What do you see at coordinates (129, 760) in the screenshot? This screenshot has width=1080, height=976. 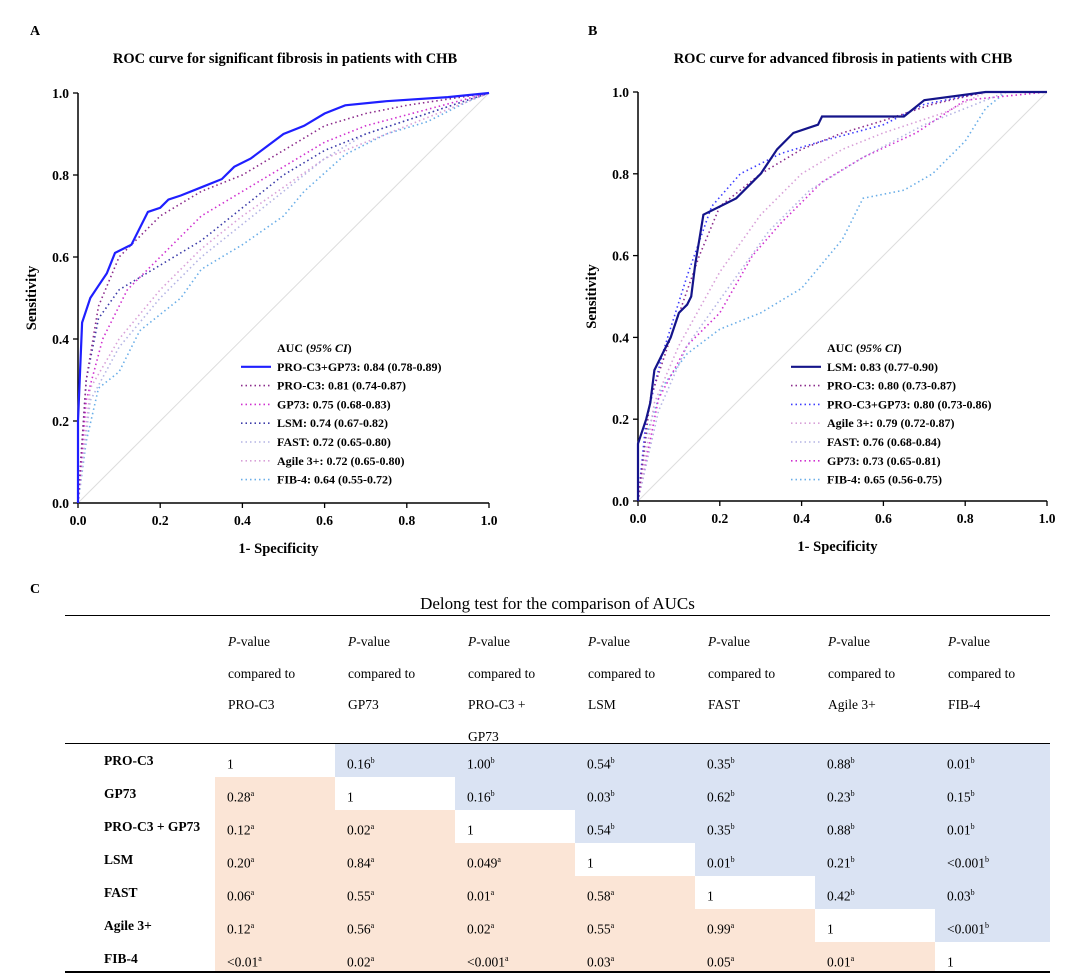 I see `row-label: PRO-C3` at bounding box center [129, 760].